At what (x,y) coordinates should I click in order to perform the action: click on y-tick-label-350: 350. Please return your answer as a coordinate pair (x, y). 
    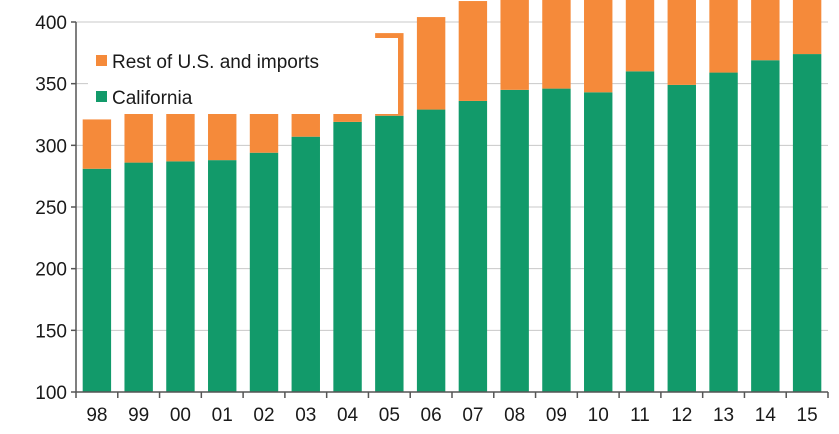
    Looking at the image, I should click on (51, 85).